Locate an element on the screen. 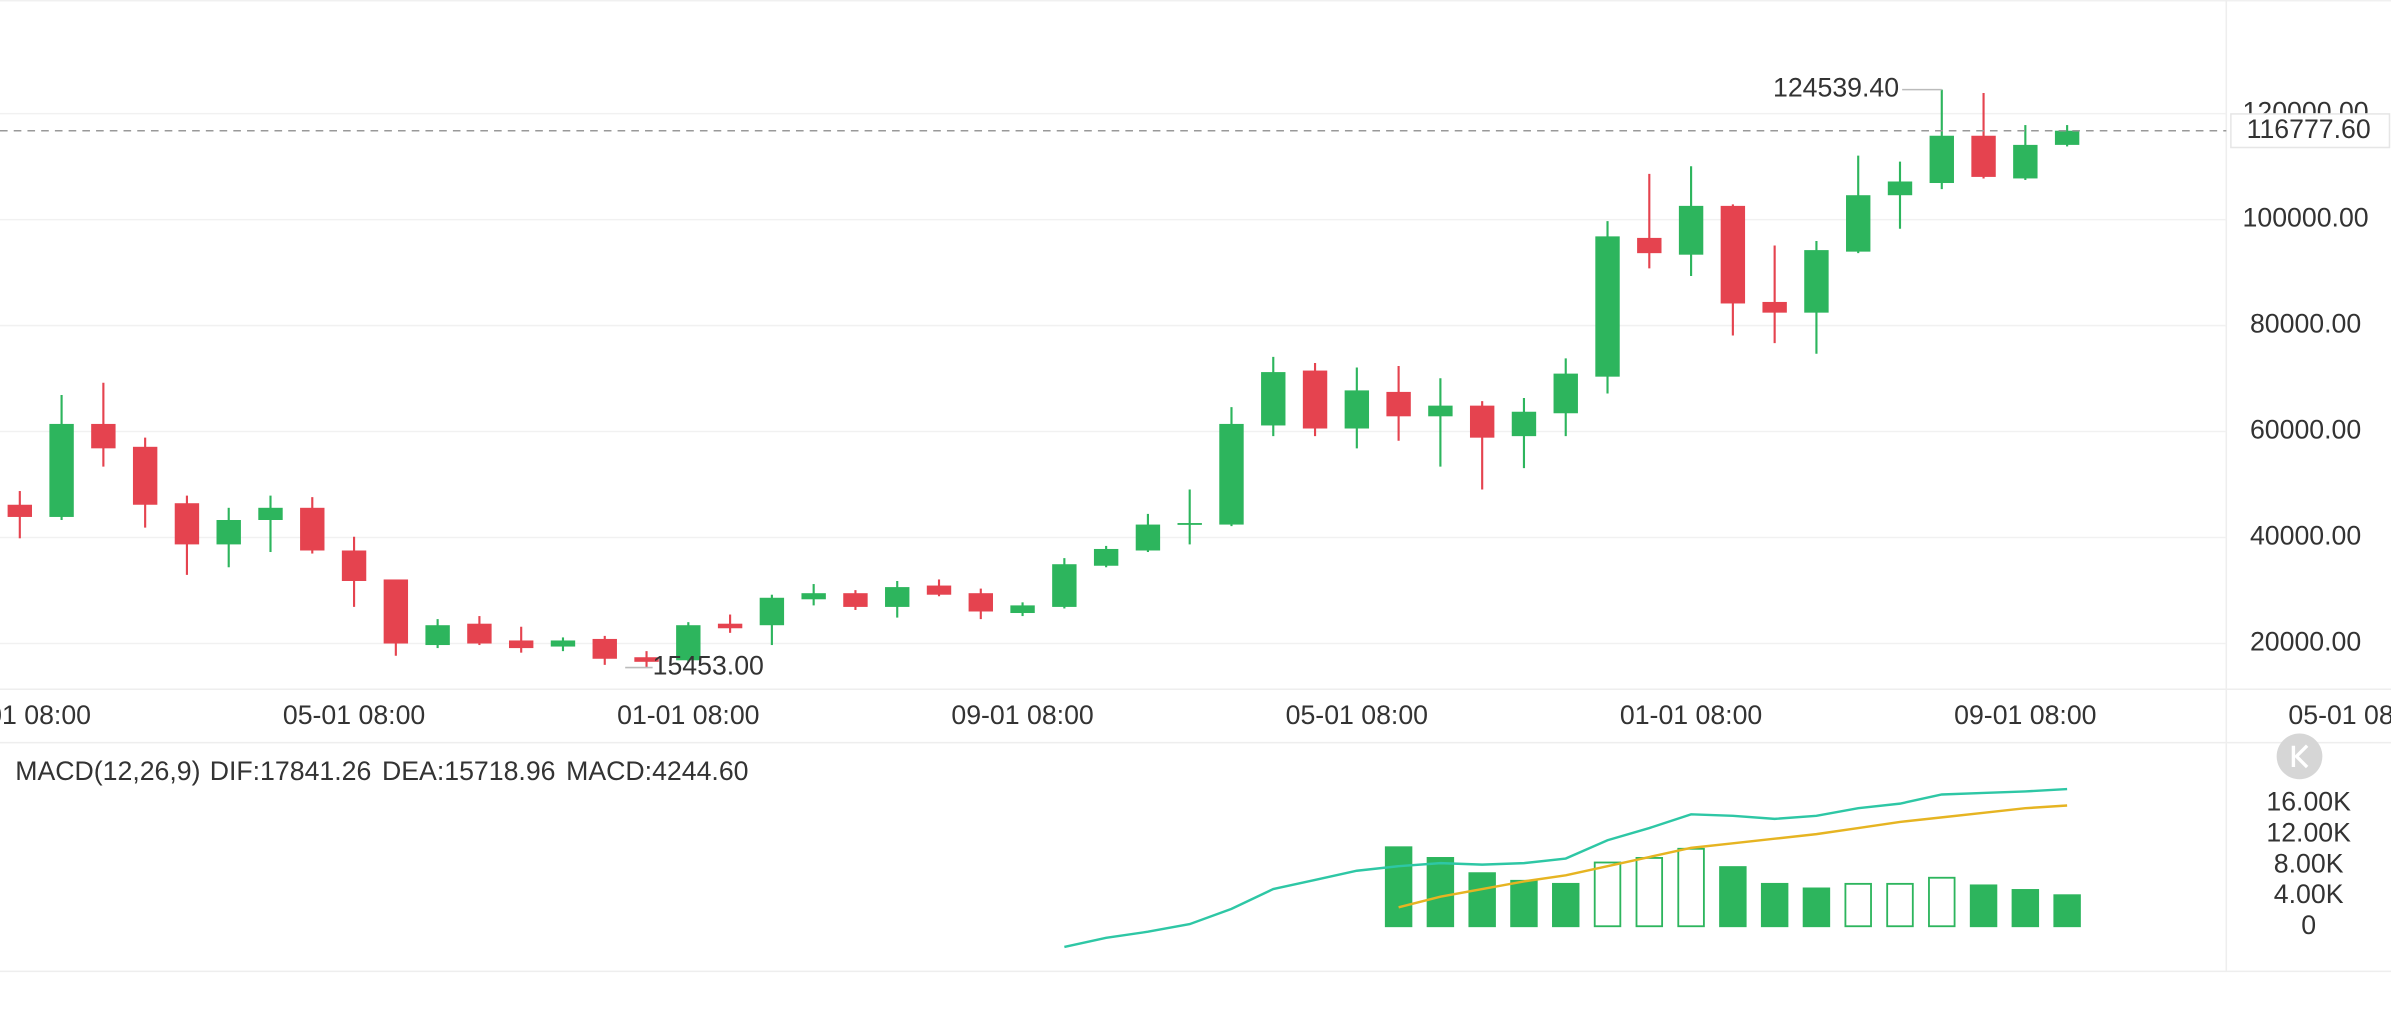 The height and width of the screenshot is (1035, 2391). indicator-title: MACD(12,26,9) is located at coordinates (107, 771).